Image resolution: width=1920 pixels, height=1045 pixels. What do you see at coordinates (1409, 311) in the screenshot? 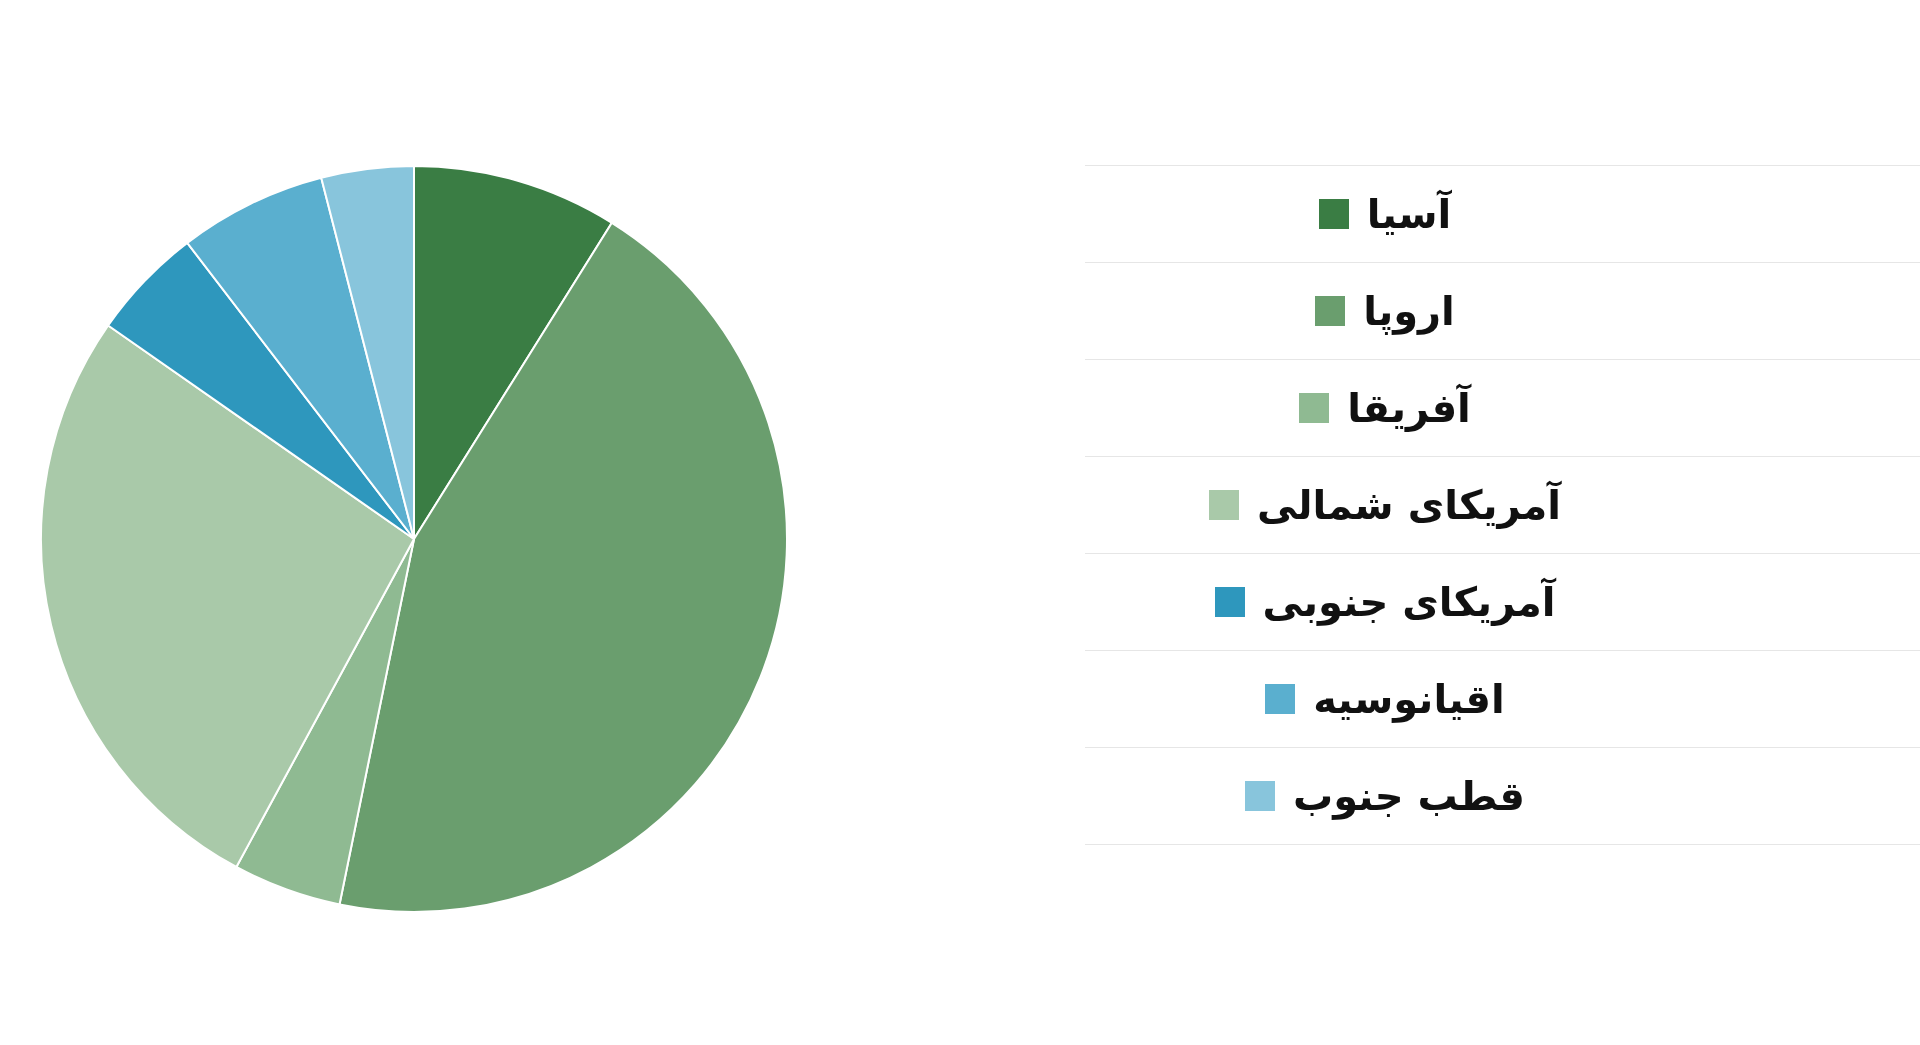
I see `legend-label: اروپا` at bounding box center [1409, 311].